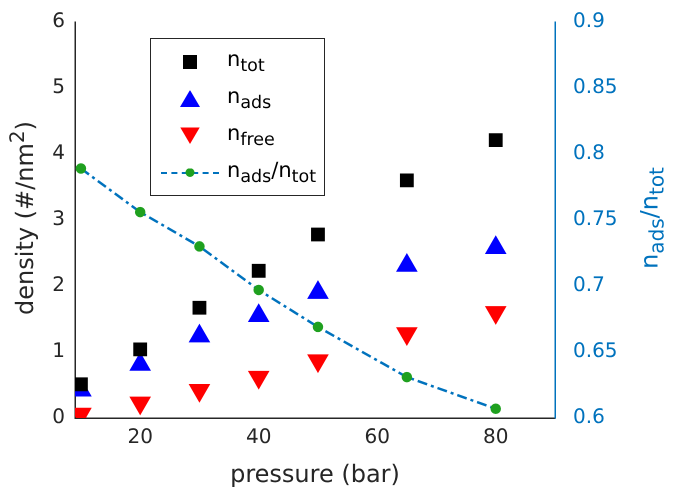 Image resolution: width=673 pixels, height=493 pixels. What do you see at coordinates (595, 86) in the screenshot?
I see `y2-tick-label: 0.85` at bounding box center [595, 86].